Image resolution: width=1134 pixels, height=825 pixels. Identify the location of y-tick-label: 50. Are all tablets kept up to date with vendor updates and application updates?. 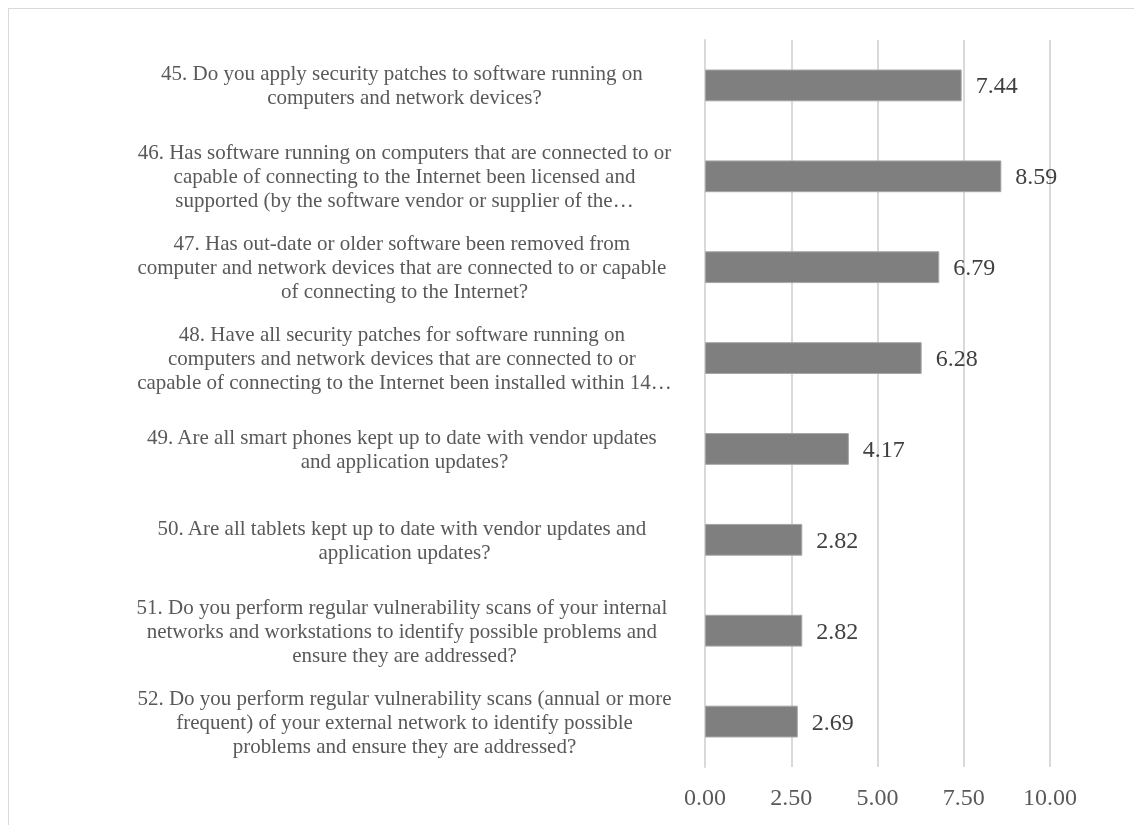
(404, 539).